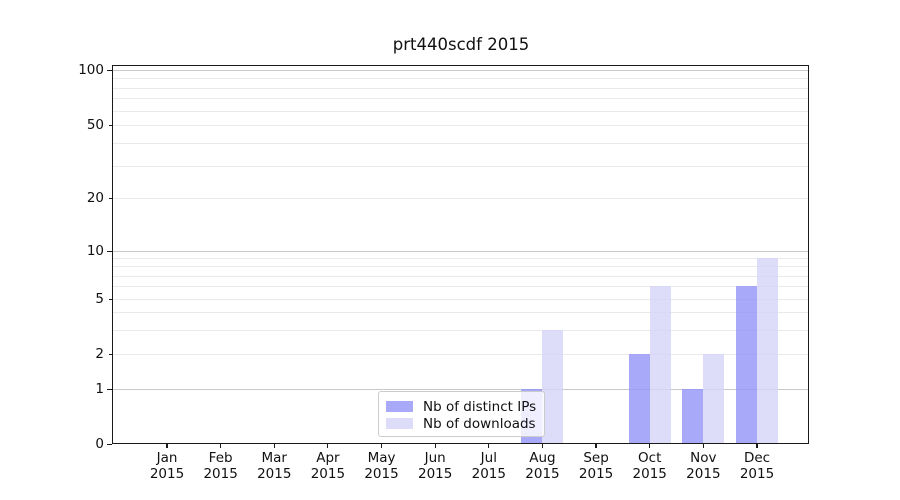 The width and height of the screenshot is (900, 500). What do you see at coordinates (596, 446) in the screenshot?
I see `x-tick-mark-sep` at bounding box center [596, 446].